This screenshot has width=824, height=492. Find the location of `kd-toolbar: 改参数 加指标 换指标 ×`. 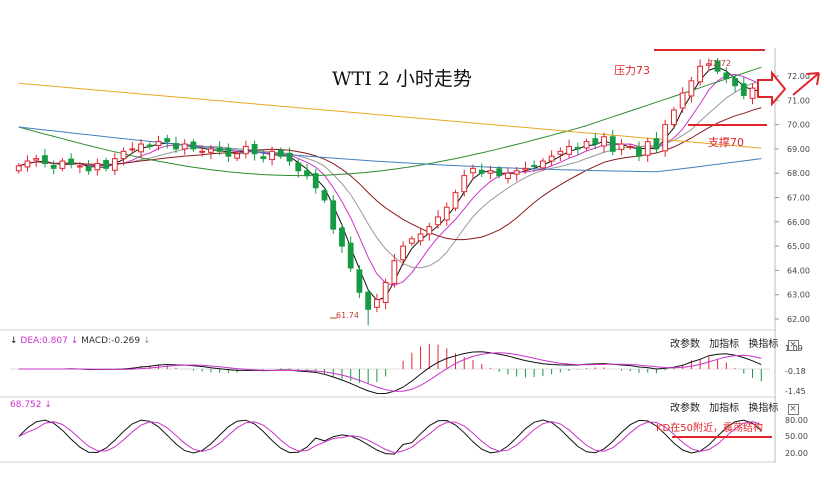

kd-toolbar: 改参数 加指标 换指标 × is located at coordinates (737, 407).